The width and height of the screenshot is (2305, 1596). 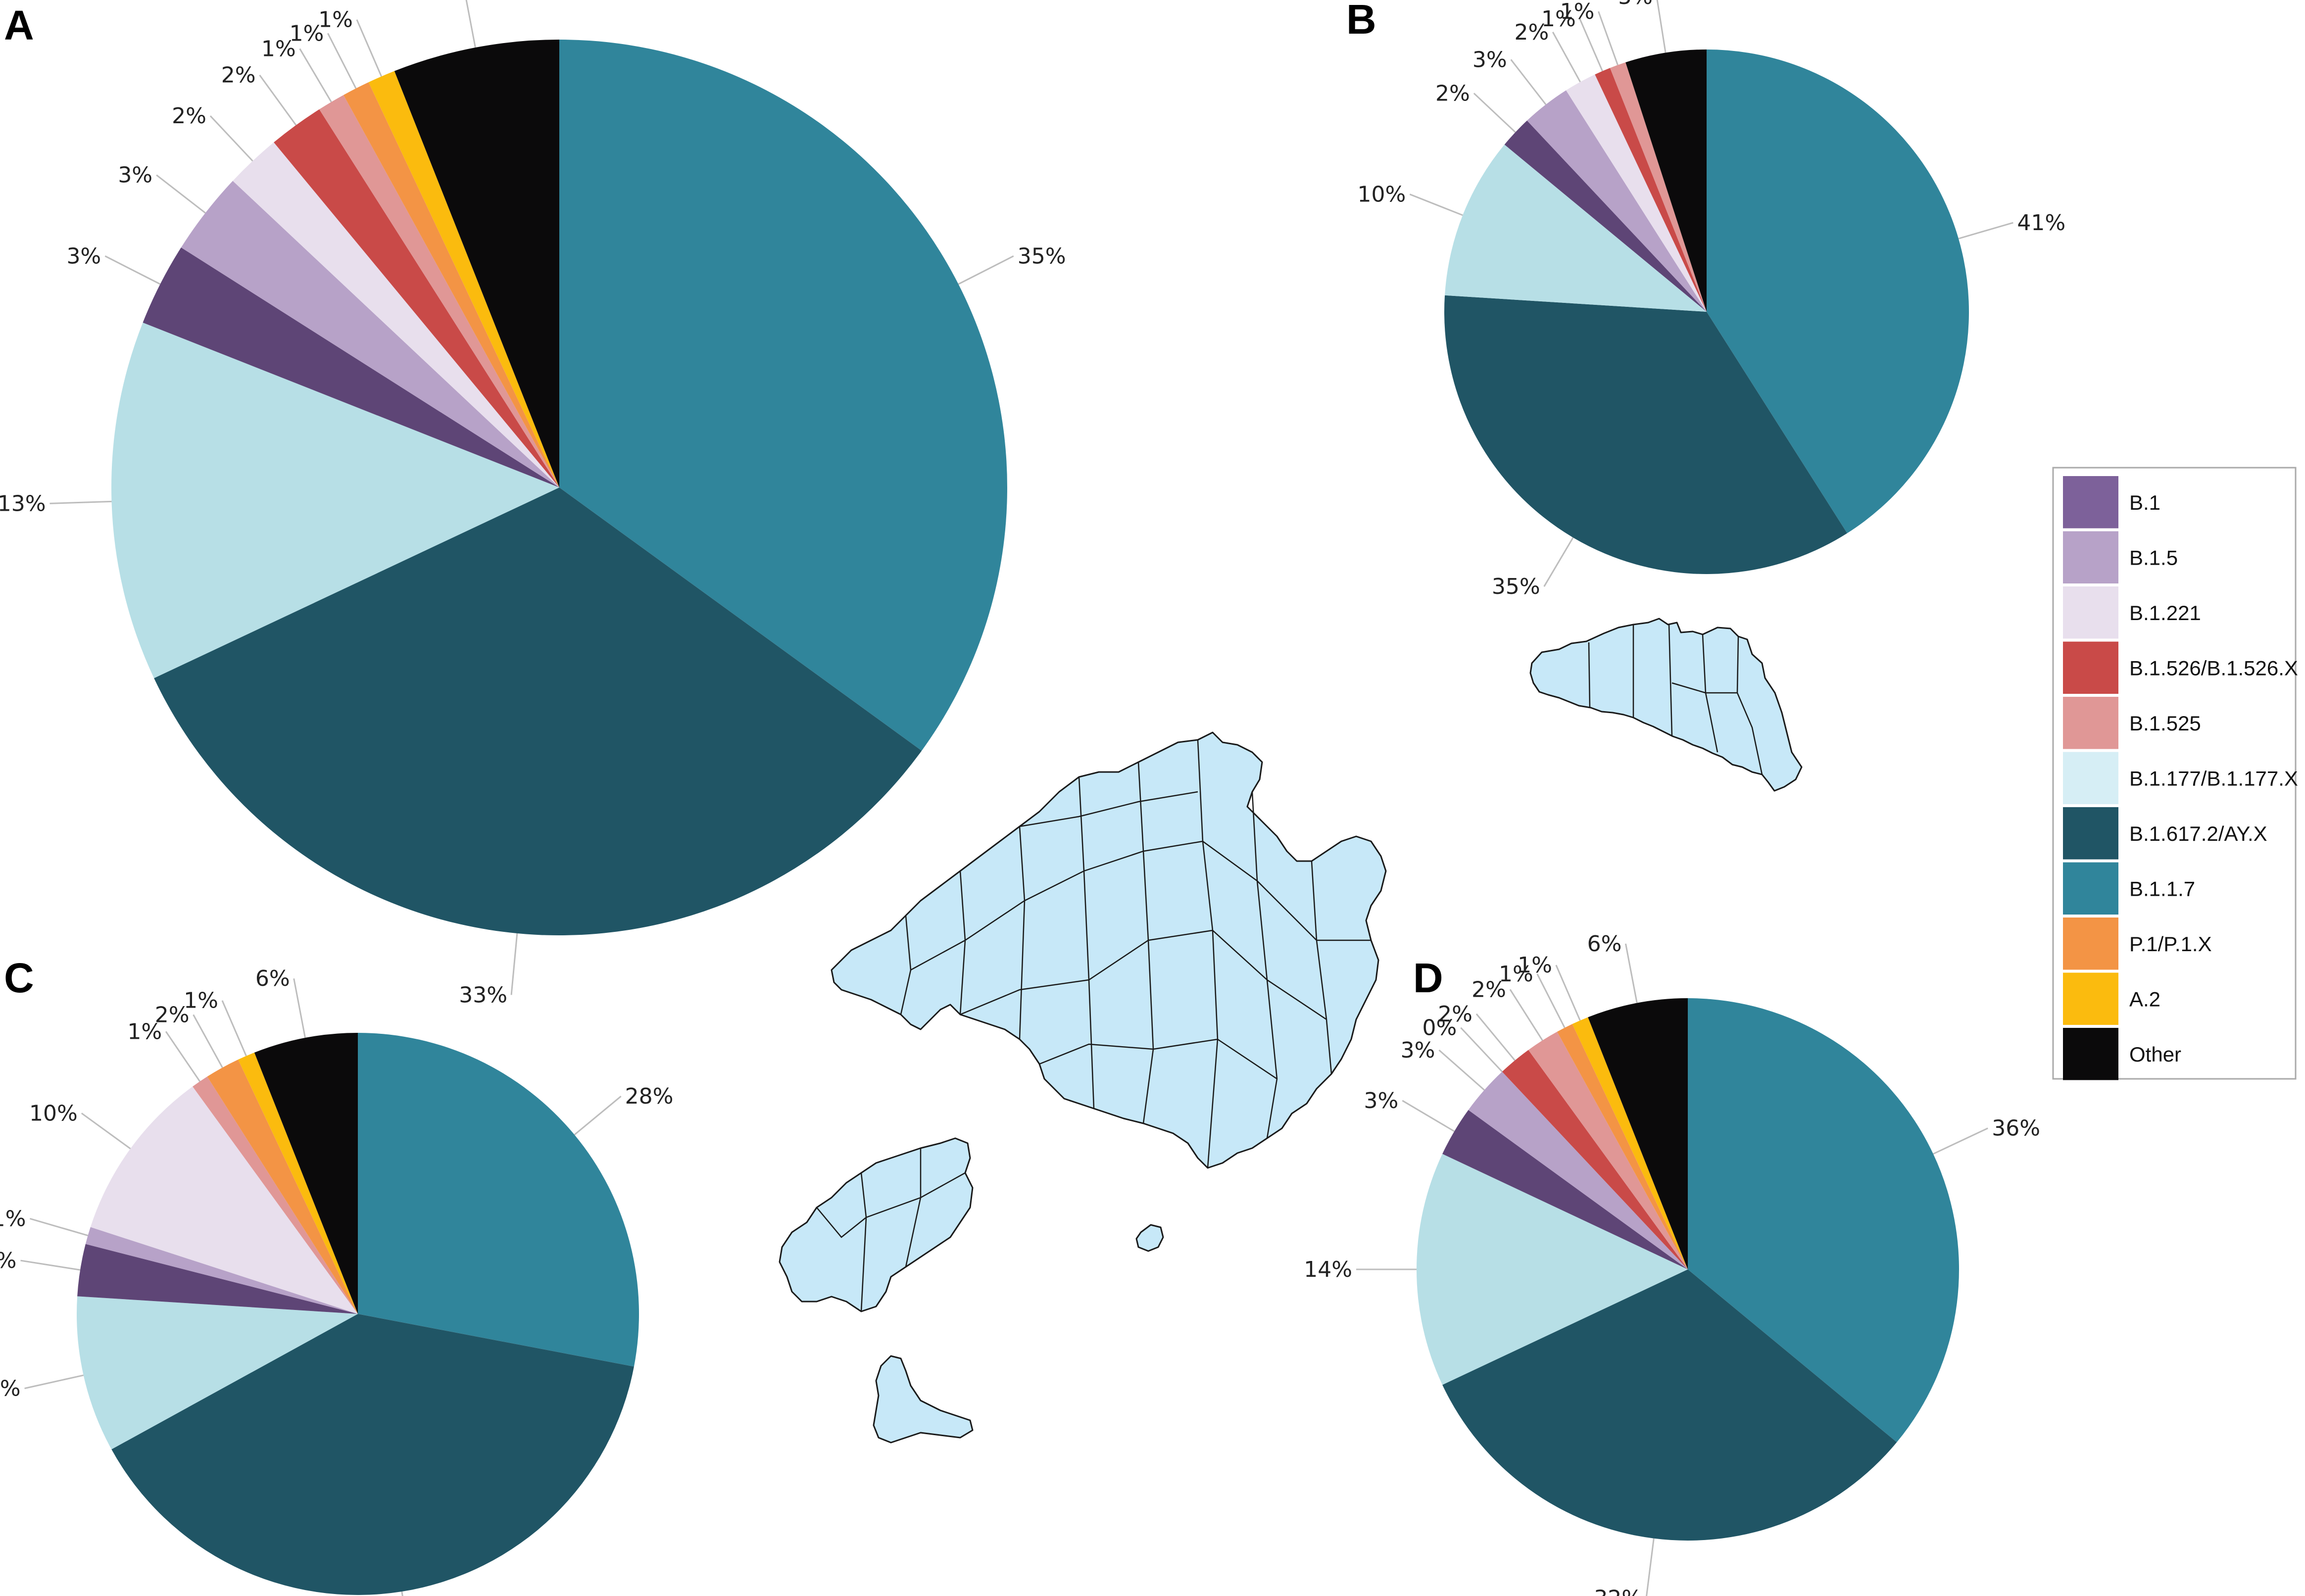 What do you see at coordinates (1328, 1270) in the screenshot?
I see `pie-d-percent-label: 14%` at bounding box center [1328, 1270].